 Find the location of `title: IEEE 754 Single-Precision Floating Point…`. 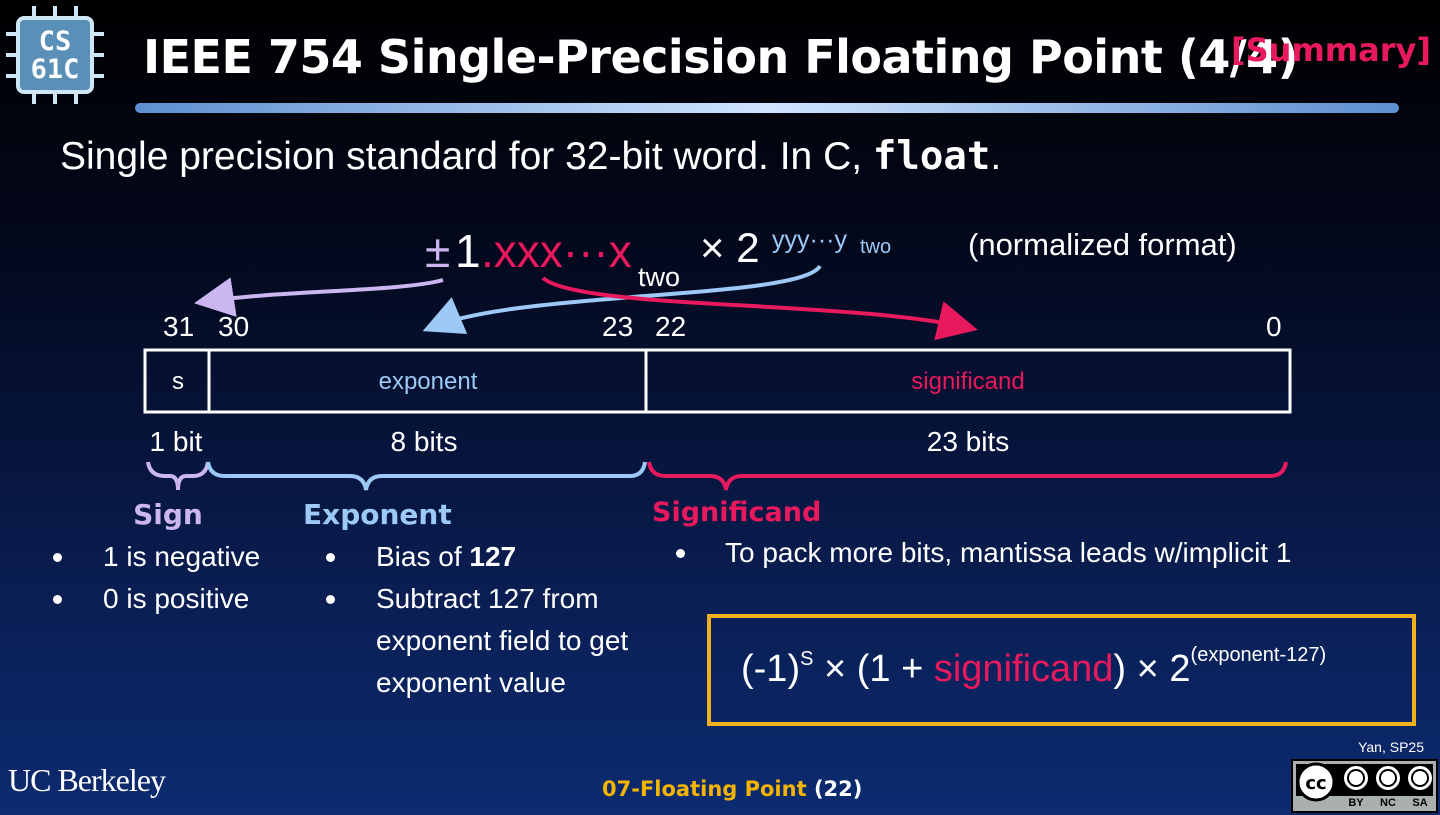

title: IEEE 754 Single-Precision Floating Point… is located at coordinates (721, 57).